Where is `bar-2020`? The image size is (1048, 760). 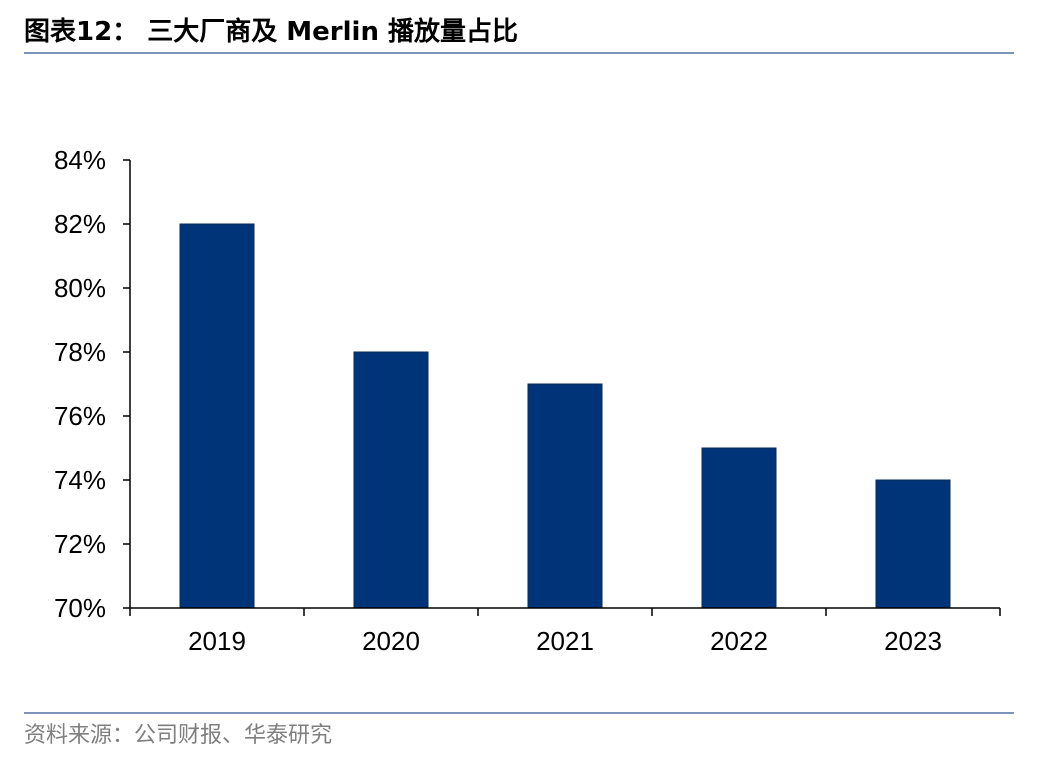 bar-2020 is located at coordinates (391, 480).